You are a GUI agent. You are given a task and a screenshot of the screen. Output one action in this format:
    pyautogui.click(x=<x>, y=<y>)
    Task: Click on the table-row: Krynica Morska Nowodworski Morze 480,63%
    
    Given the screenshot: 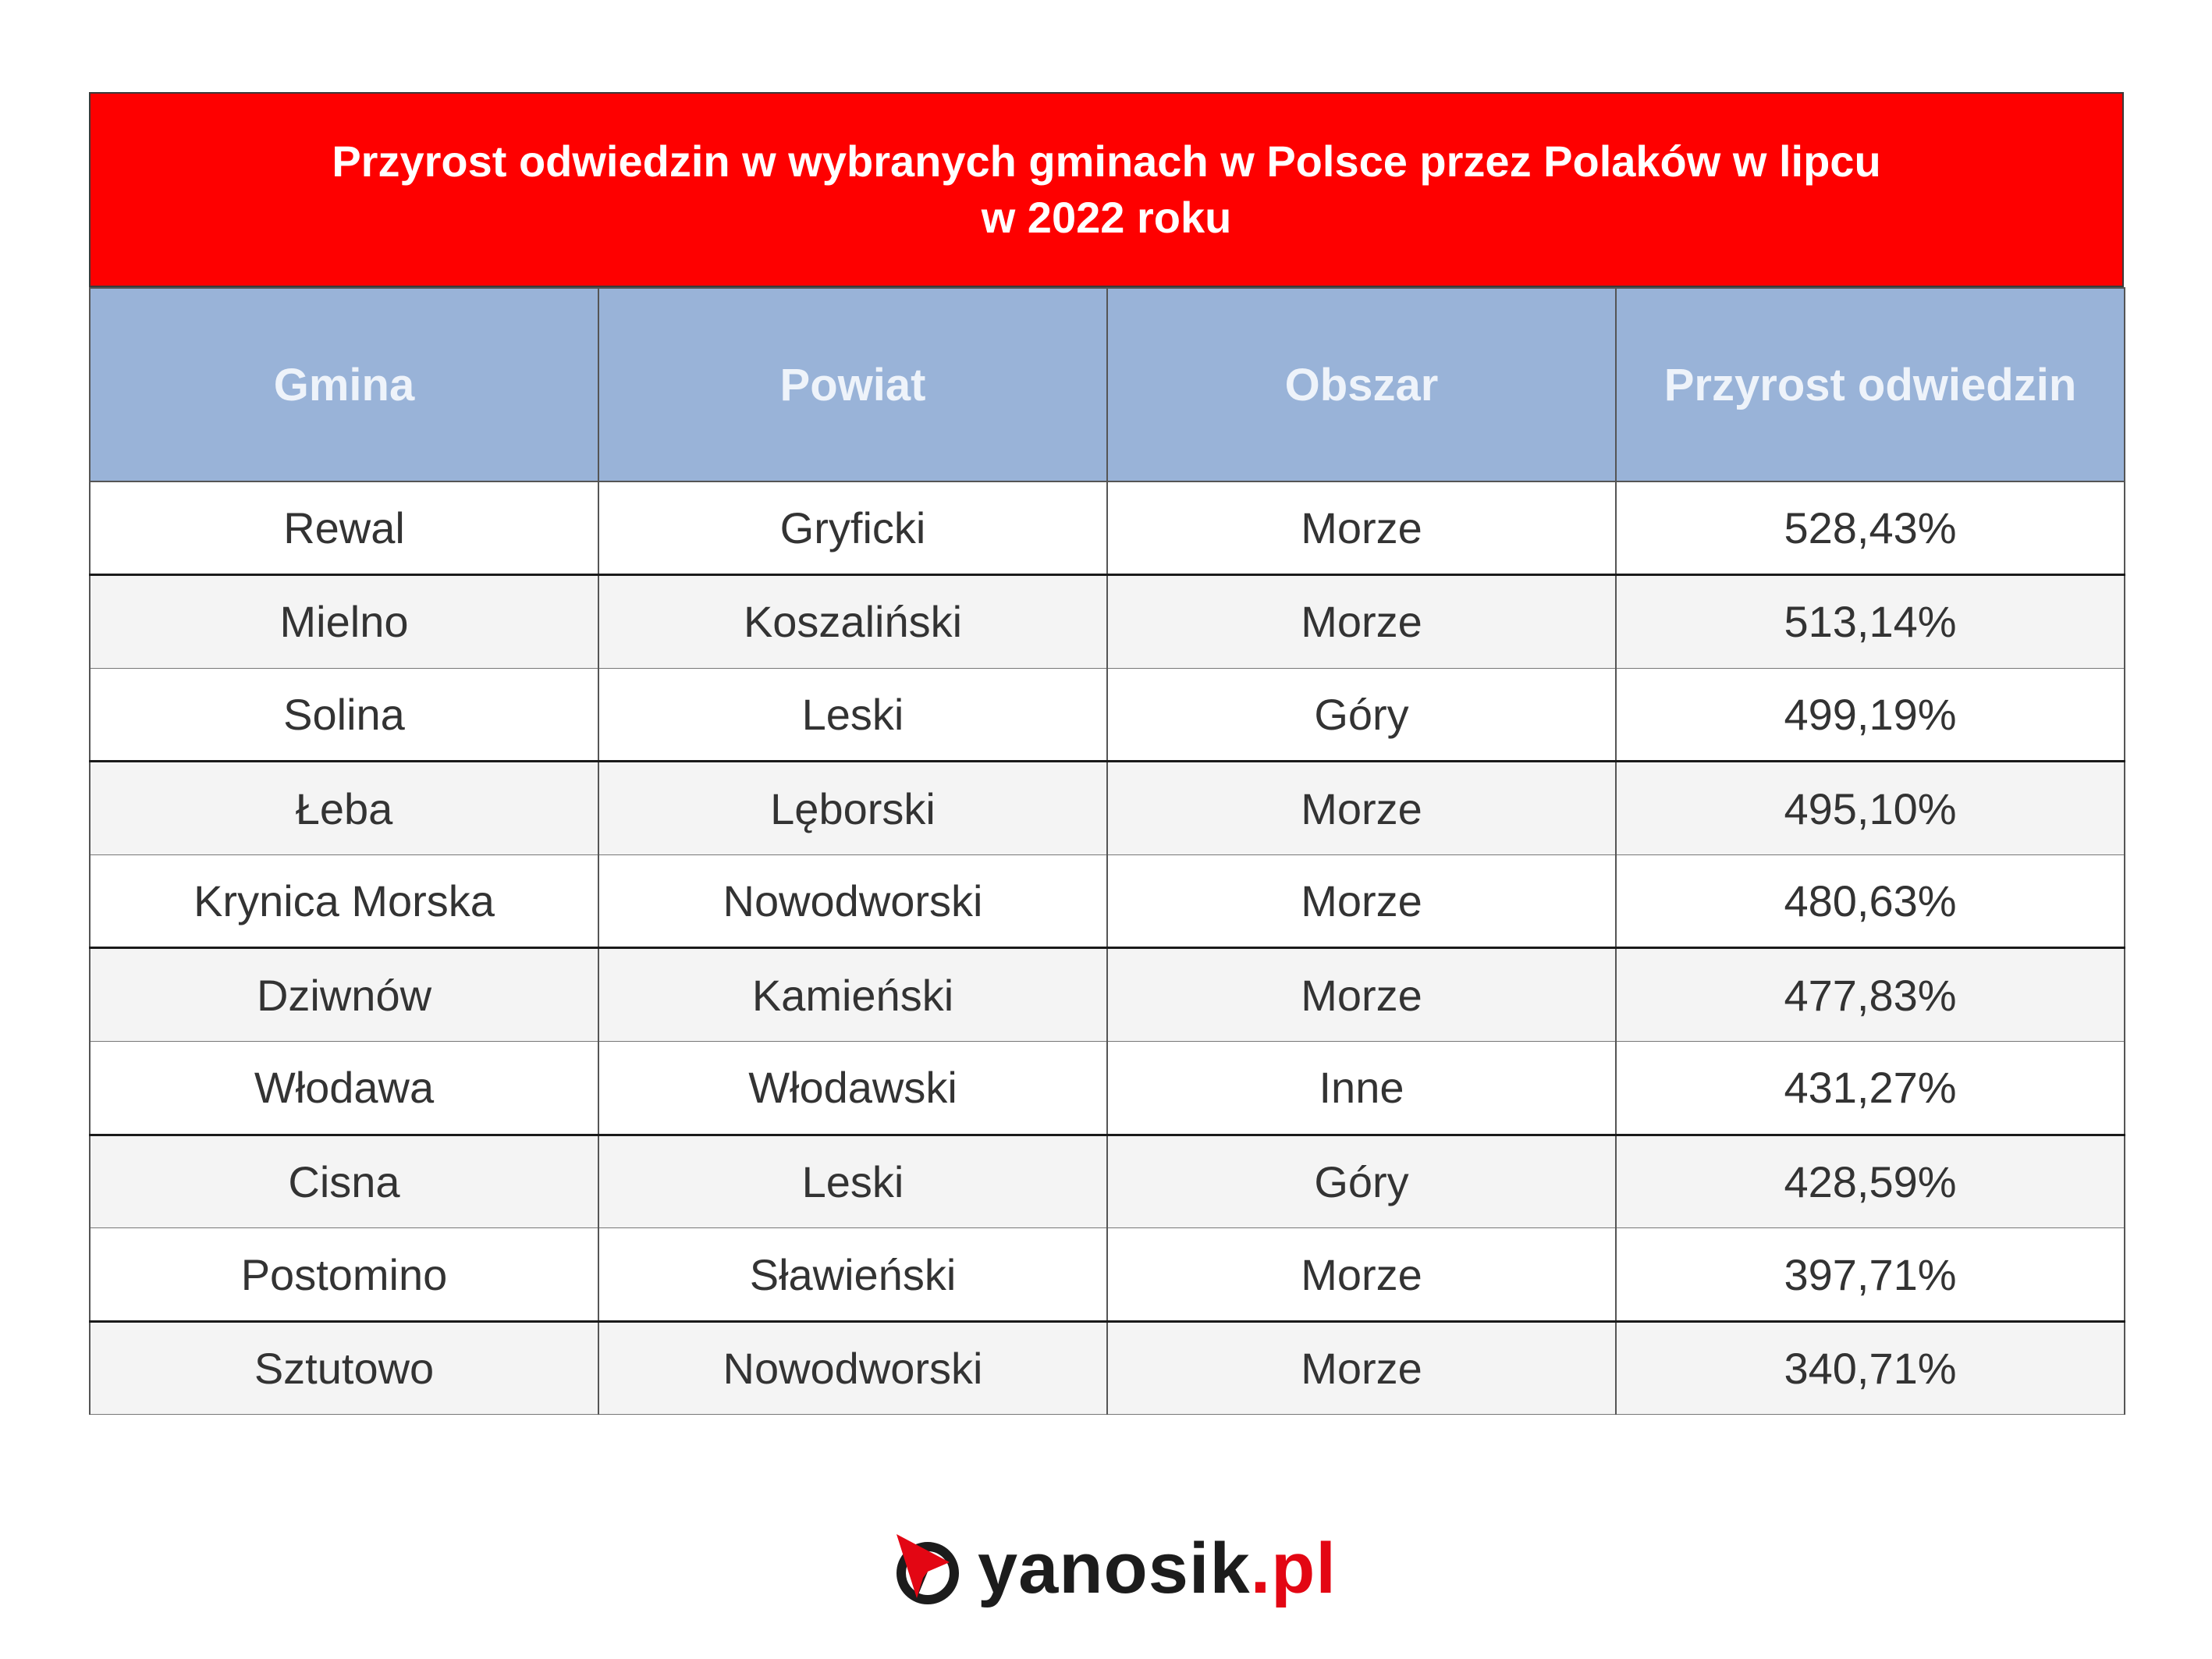 What is the action you would take?
    pyautogui.click(x=1107, y=902)
    